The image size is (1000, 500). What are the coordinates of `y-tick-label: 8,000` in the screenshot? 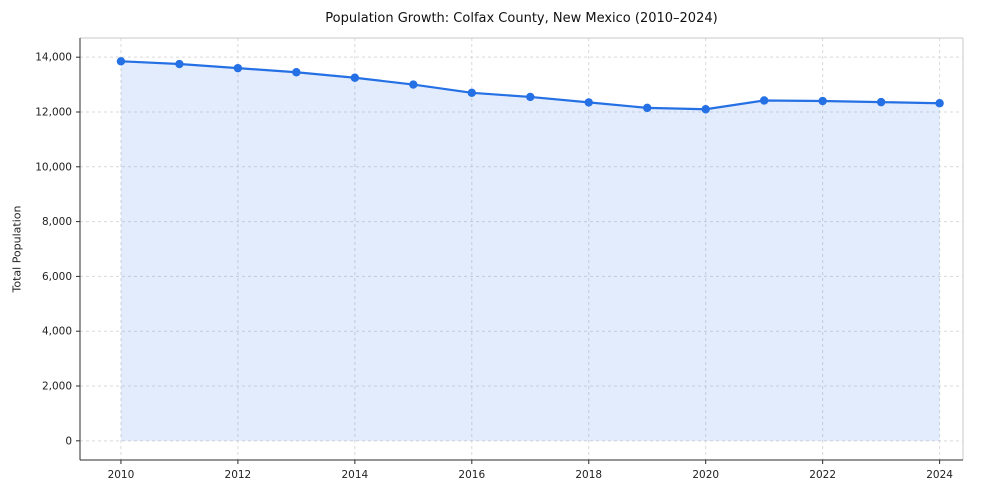 It's located at (57, 222).